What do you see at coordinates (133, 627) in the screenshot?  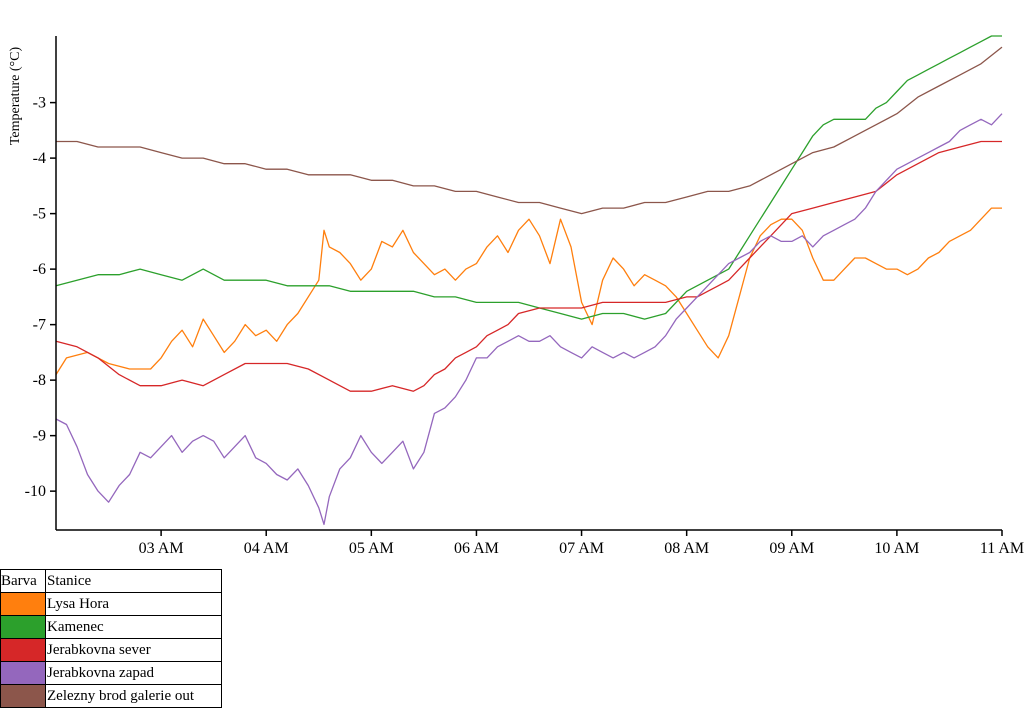 I see `legend-label: Kamenec` at bounding box center [133, 627].